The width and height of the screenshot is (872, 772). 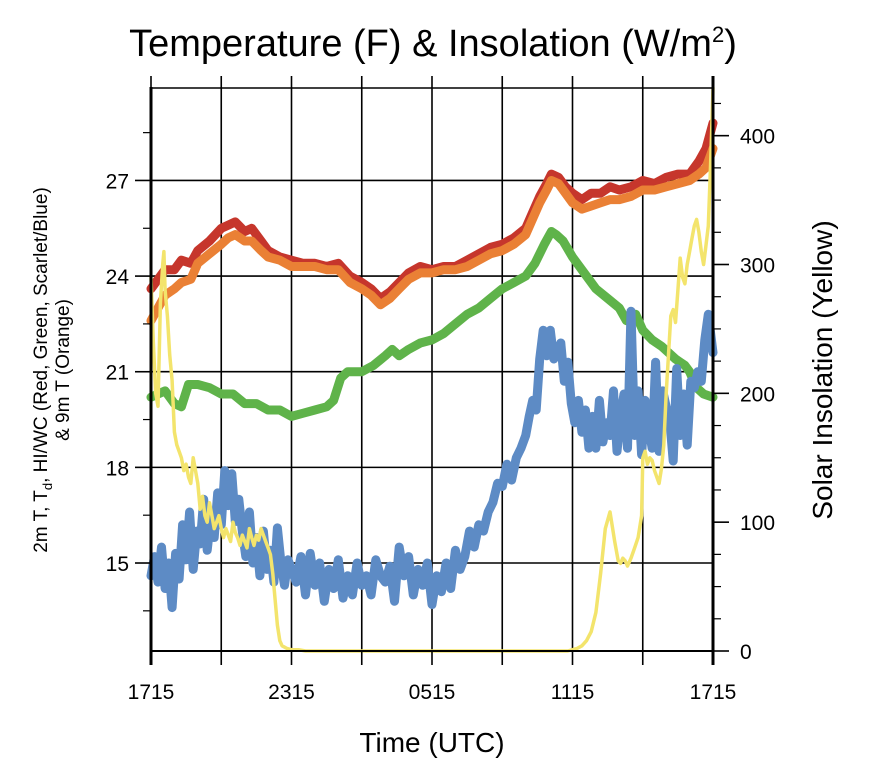 What do you see at coordinates (63, 370) in the screenshot?
I see `y-left-axis-label-line2: & 9m T (Orange)` at bounding box center [63, 370].